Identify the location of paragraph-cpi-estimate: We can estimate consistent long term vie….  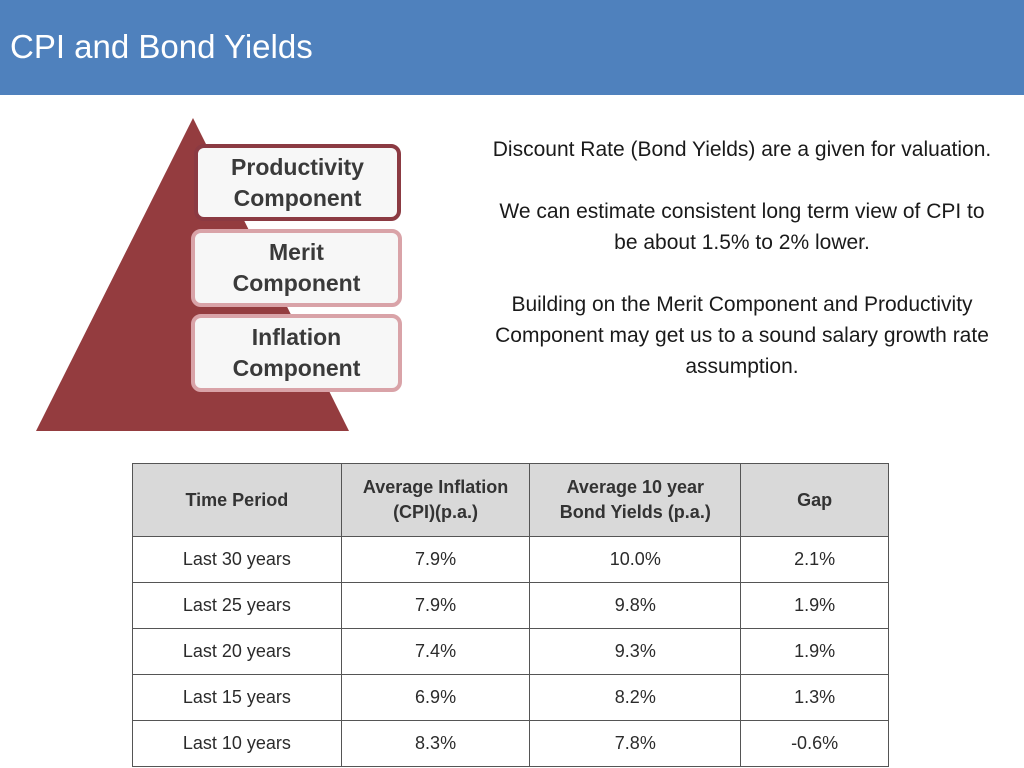
(742, 227).